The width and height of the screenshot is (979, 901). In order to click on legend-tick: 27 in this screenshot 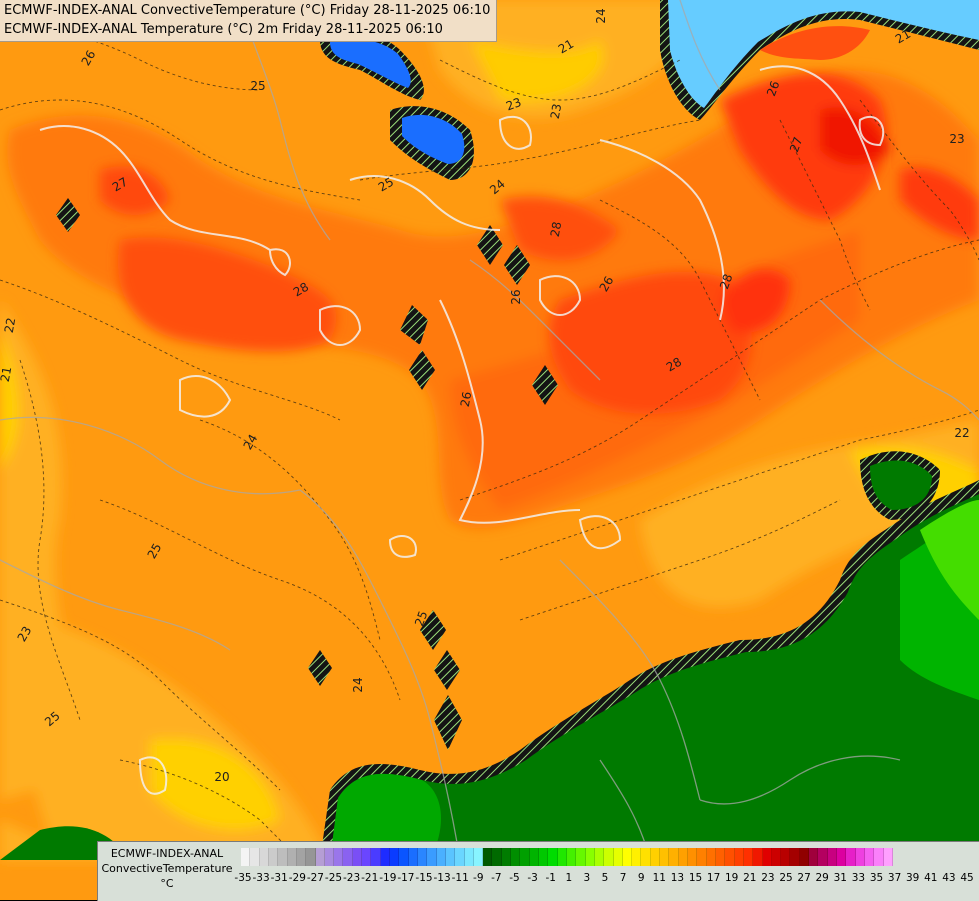, I will do `click(804, 878)`.